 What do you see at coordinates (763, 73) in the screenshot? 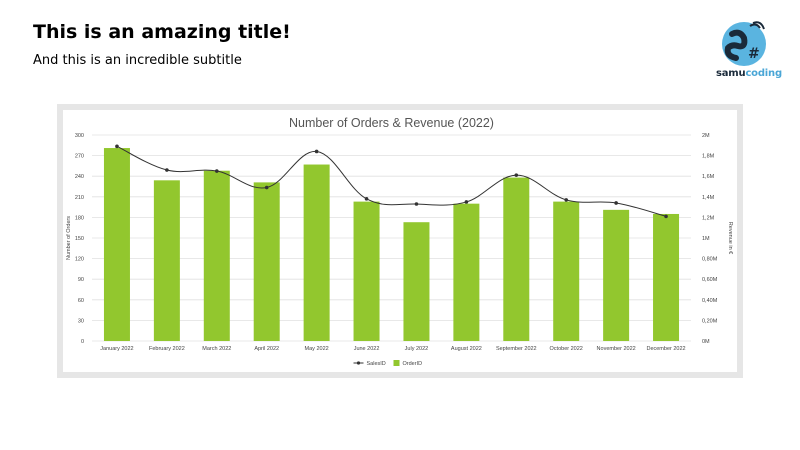
I see `logo-text-part2: coding` at bounding box center [763, 73].